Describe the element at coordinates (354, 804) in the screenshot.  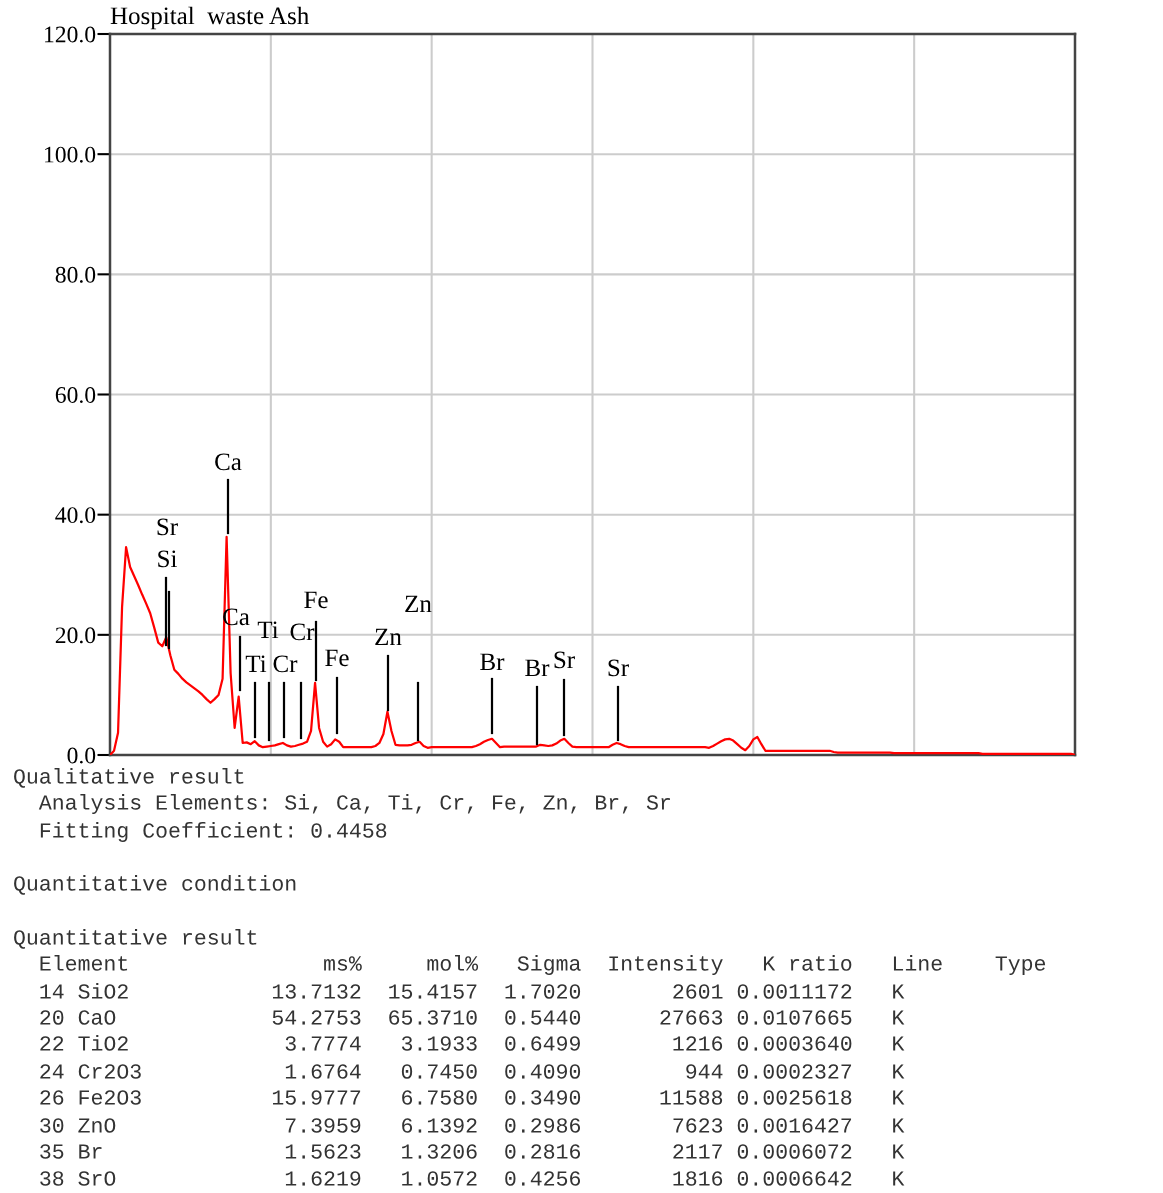
I see `text: Analysis Elements: Si, Ca, Ti, Cr, Fe, Zn, Br, Sr` at that location.